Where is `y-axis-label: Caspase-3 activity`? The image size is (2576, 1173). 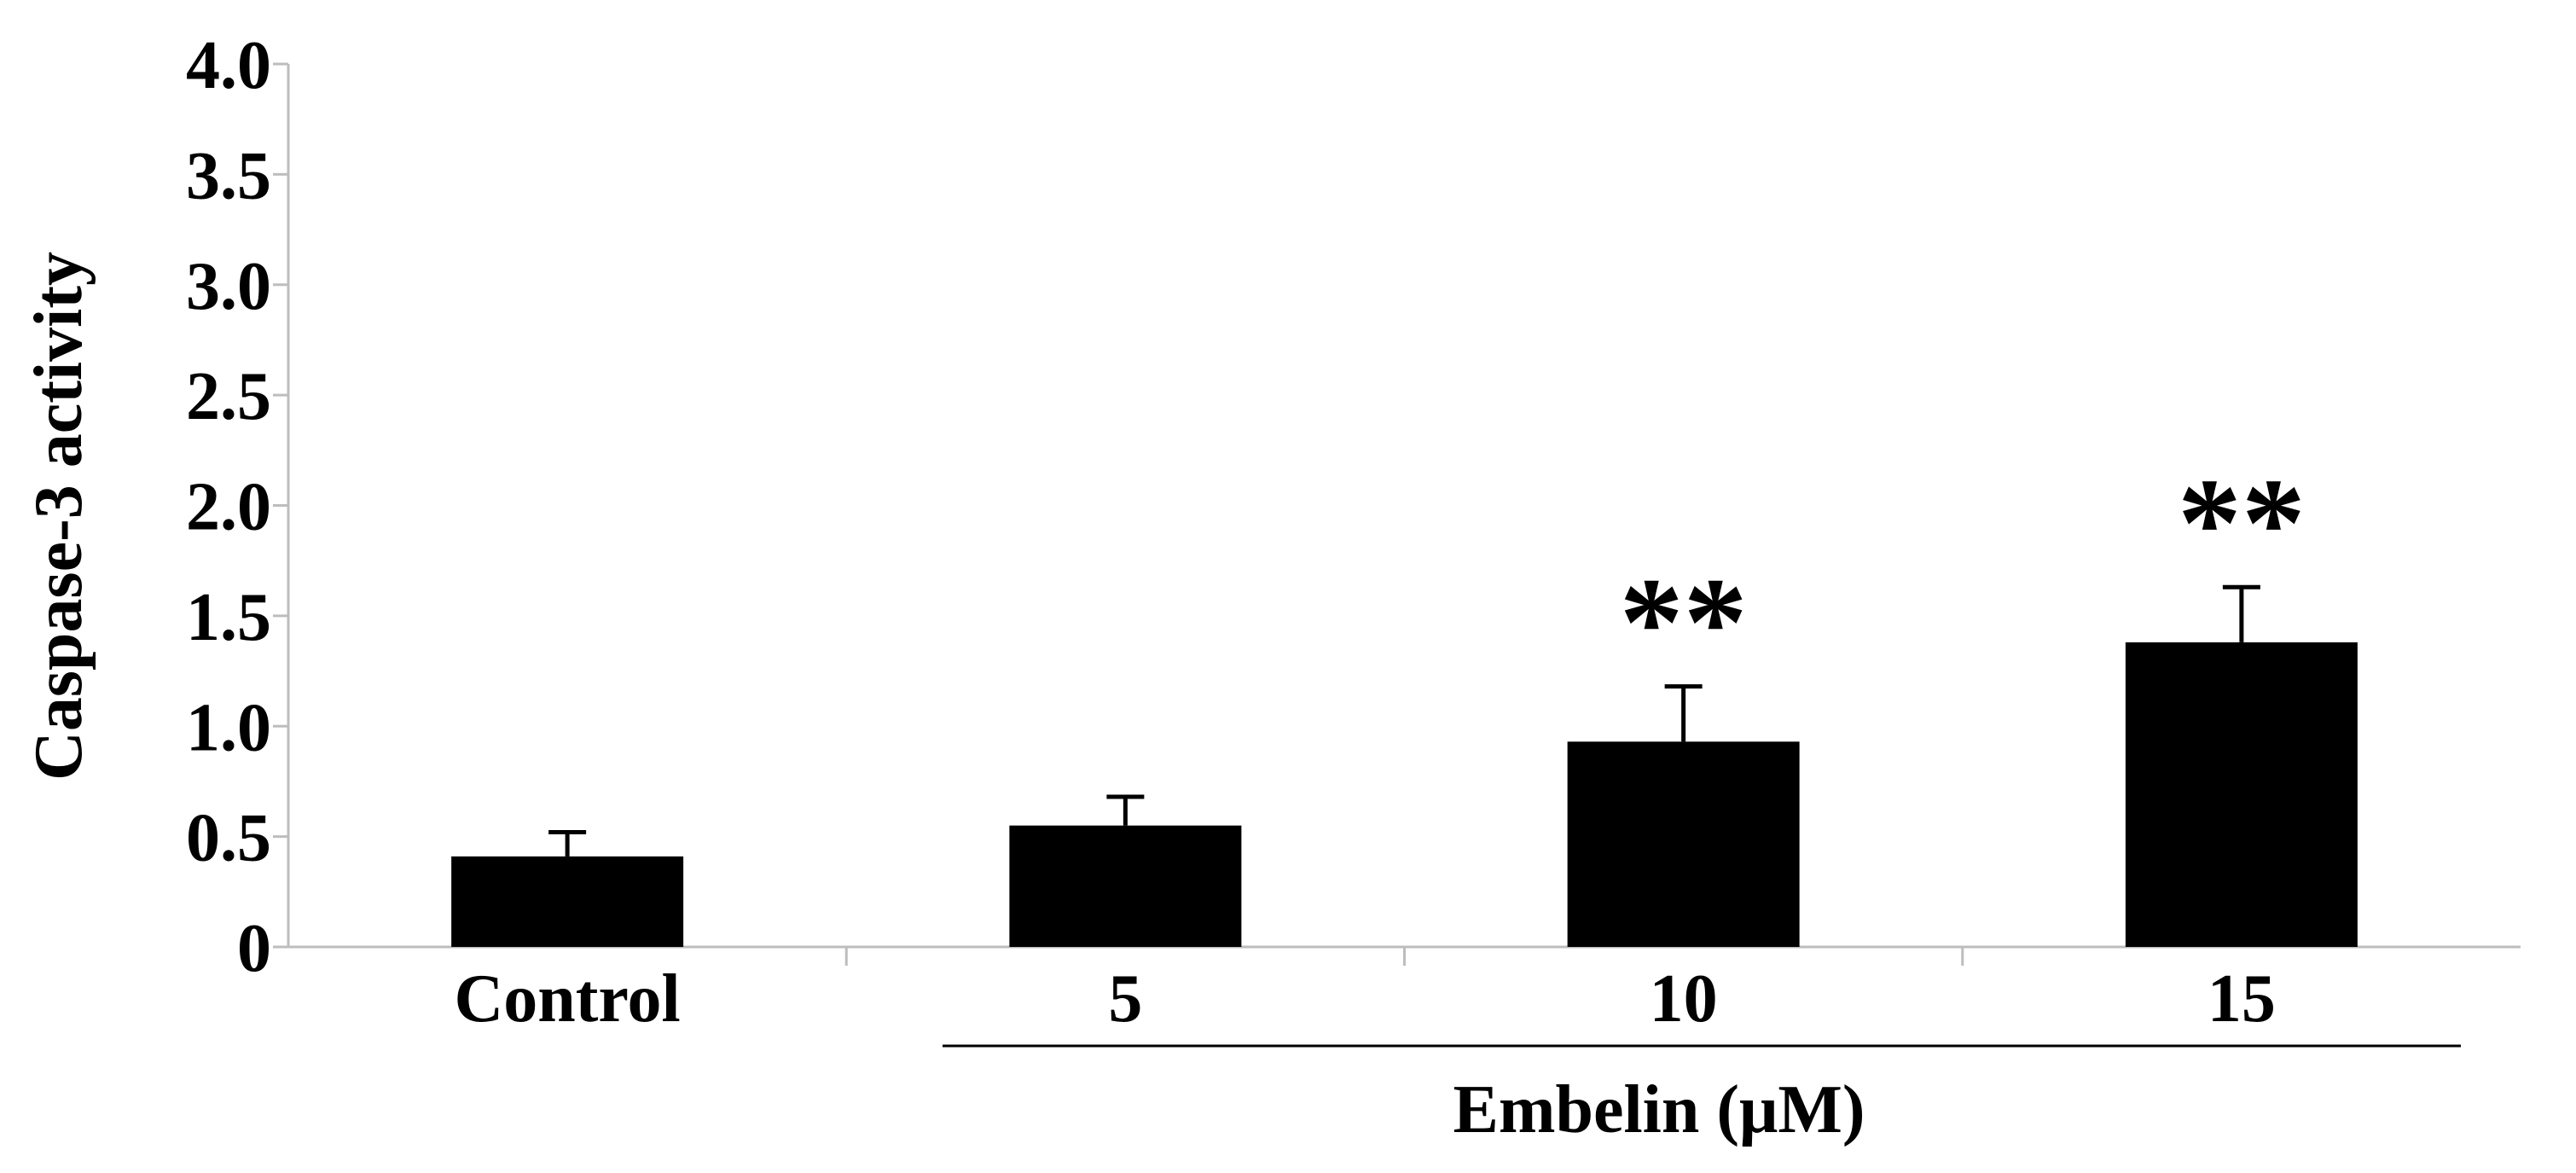
y-axis-label: Caspase-3 activity is located at coordinates (58, 516).